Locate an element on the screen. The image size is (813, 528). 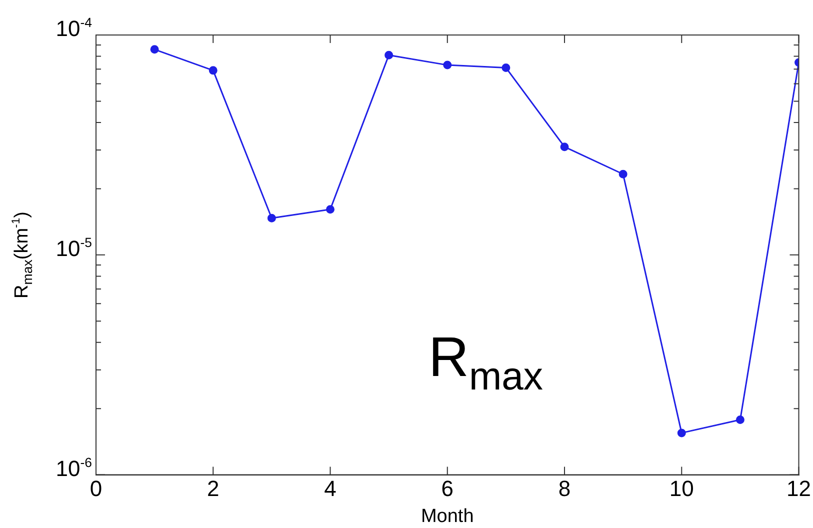
y-tick-label: 10$^{-4}$ is located at coordinates (74, 28).